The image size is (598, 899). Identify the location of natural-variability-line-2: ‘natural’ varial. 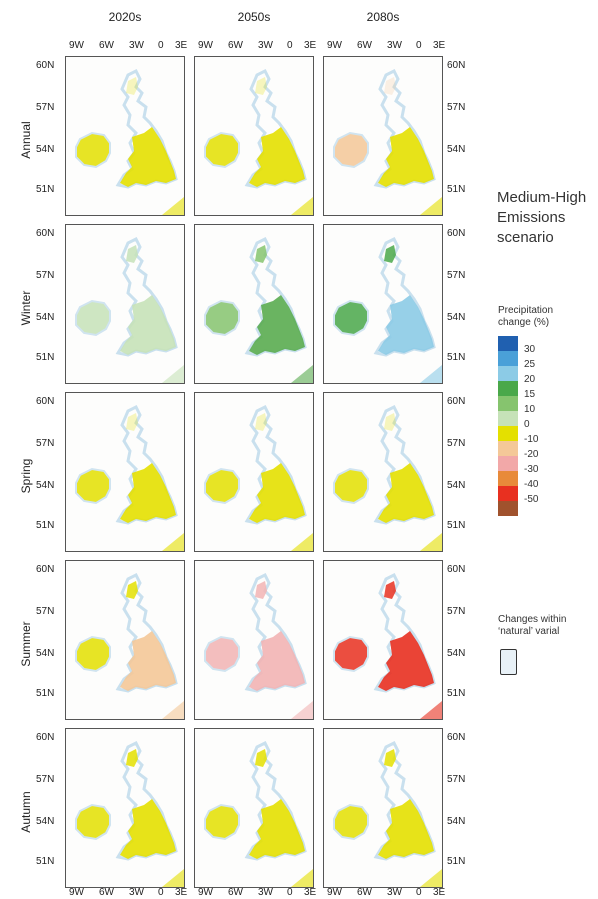
(529, 631).